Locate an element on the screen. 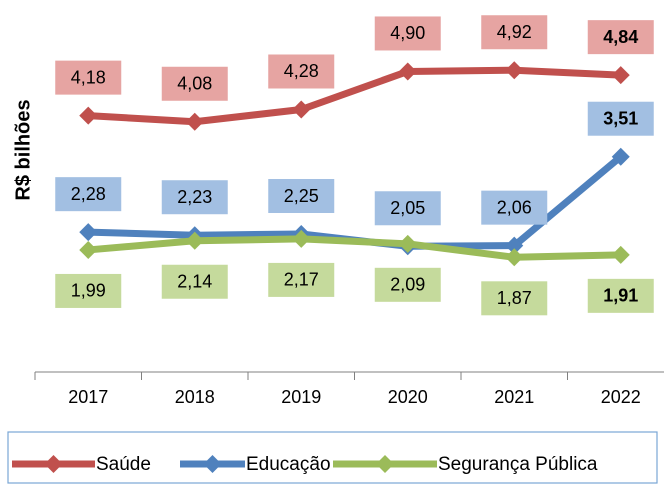 Image resolution: width=664 pixels, height=485 pixels. legend-box is located at coordinates (332, 457).